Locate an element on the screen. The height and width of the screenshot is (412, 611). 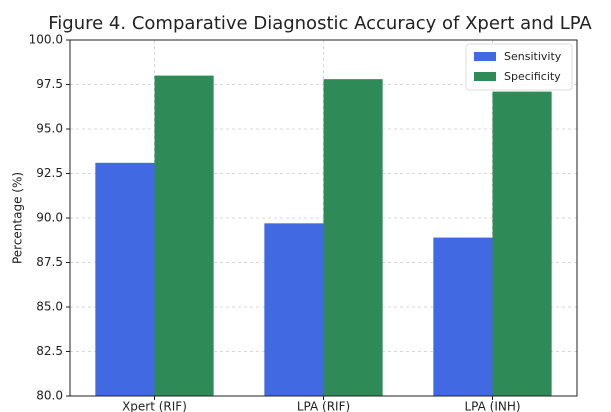
y-tick-label: 97.5 is located at coordinates (49, 84).